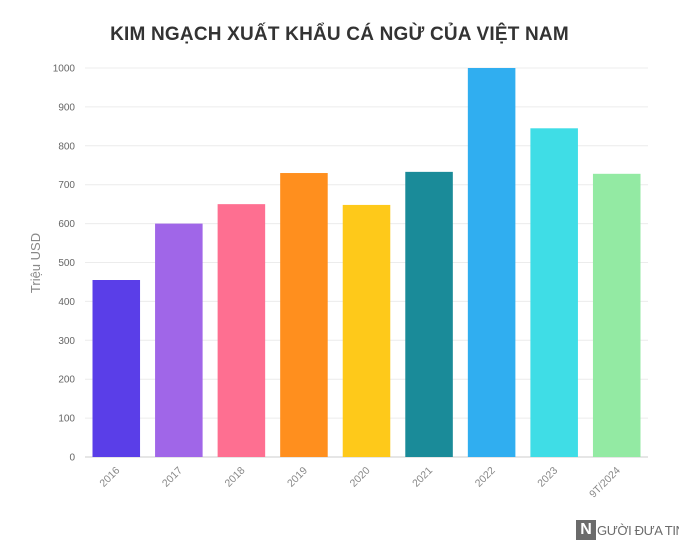 Image resolution: width=679 pixels, height=550 pixels. Describe the element at coordinates (422, 477) in the screenshot. I see `x-tick-label: 2021` at that location.